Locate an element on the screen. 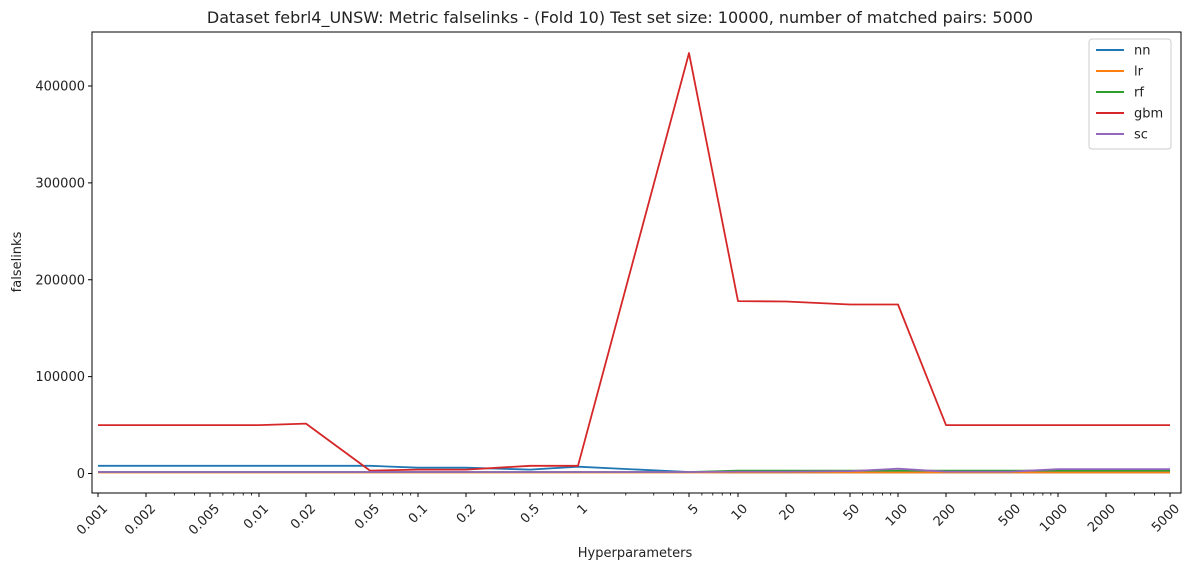  y-tick-label: 400000 is located at coordinates (60, 87).